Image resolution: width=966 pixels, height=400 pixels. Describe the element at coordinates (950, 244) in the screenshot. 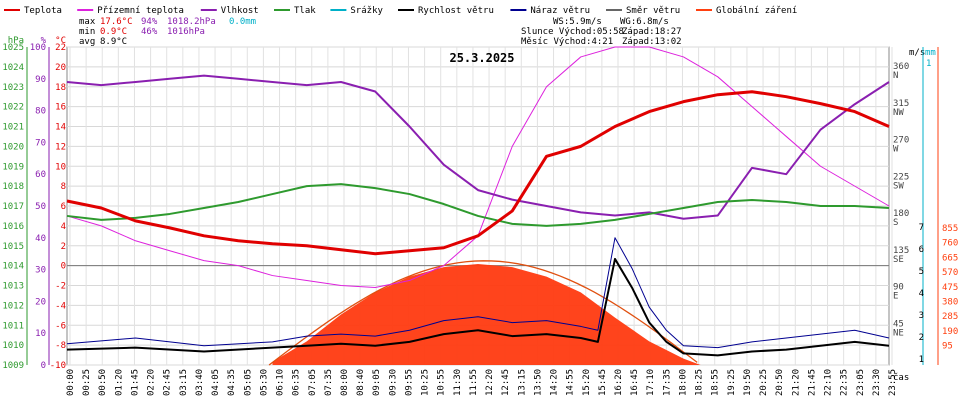

I see `radiation-tick: 760` at that location.